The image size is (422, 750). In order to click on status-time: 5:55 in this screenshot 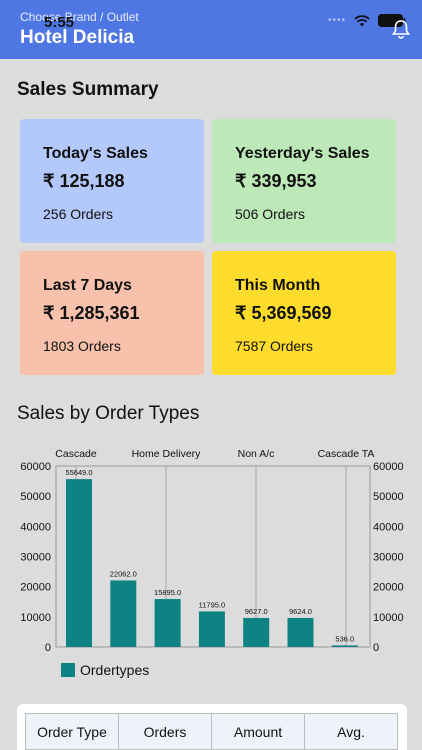, I will do `click(59, 22)`.